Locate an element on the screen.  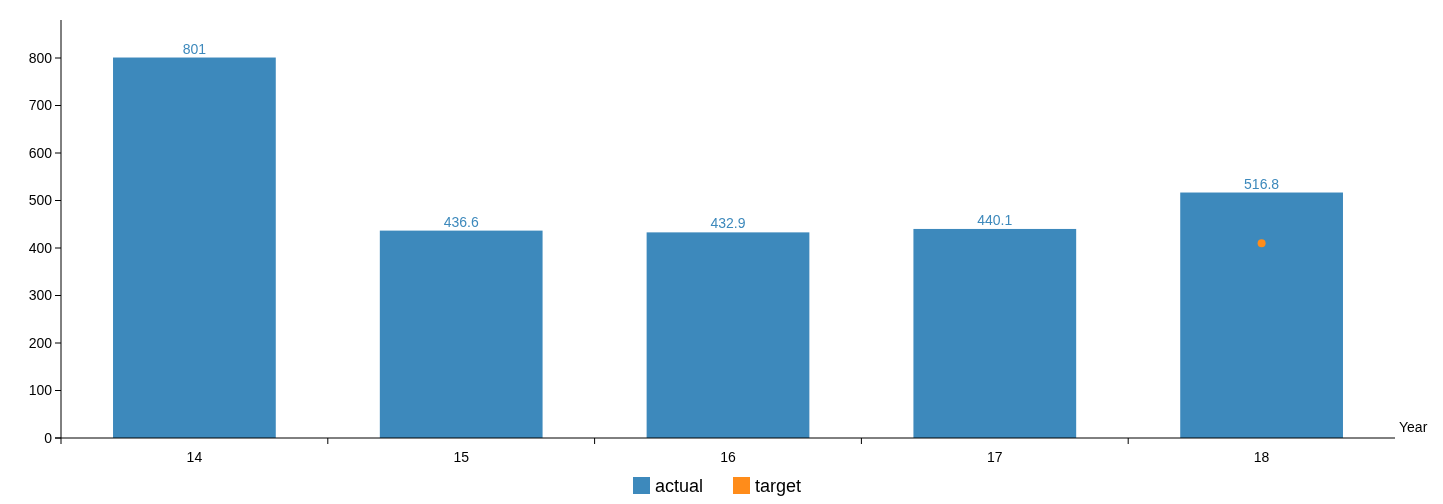
y-tick-label: 300 is located at coordinates (40, 295).